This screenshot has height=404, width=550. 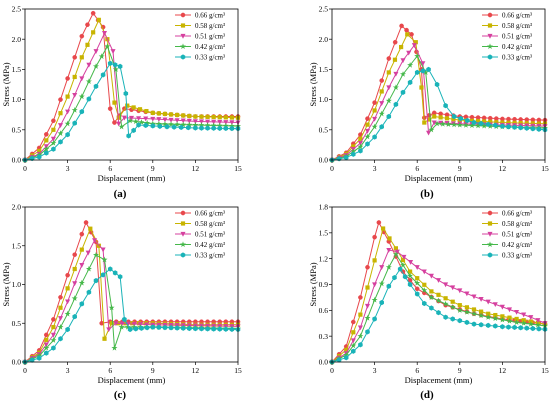 What do you see at coordinates (517, 47) in the screenshot?
I see `legend-label: 0.42 g/cm³` at bounding box center [517, 47].